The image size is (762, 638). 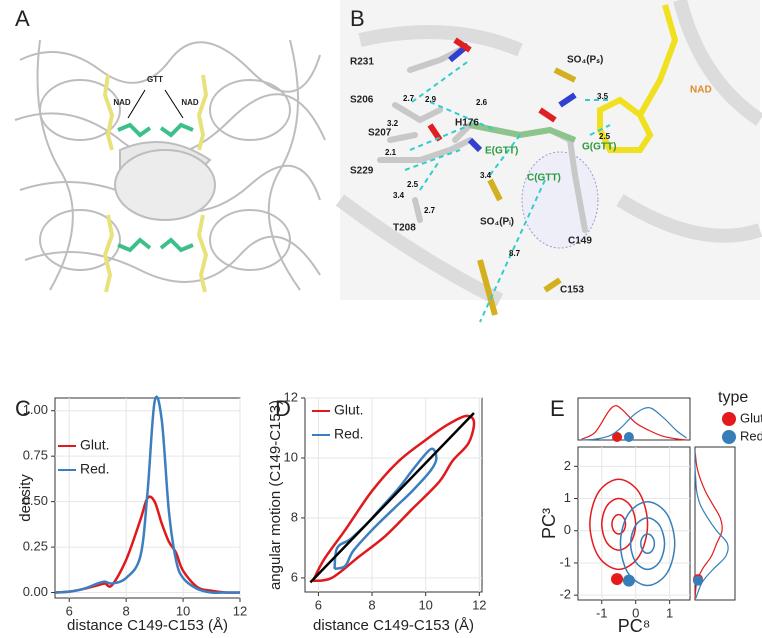 What do you see at coordinates (431, 99) in the screenshot?
I see `distance-label: 2.9` at bounding box center [431, 99].